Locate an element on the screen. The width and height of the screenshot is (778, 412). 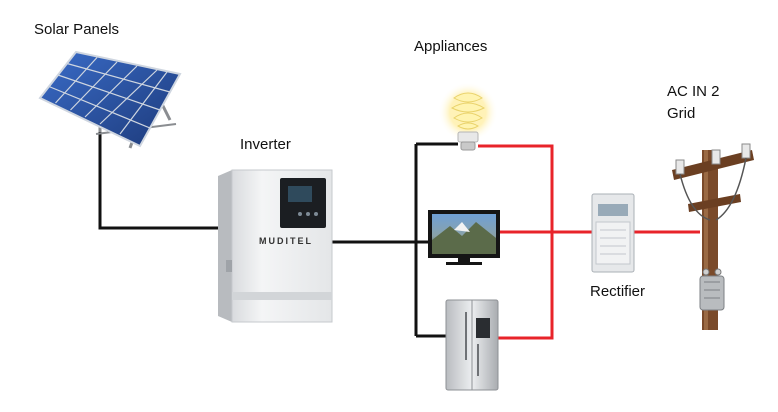
refrigerator-icon is located at coordinates (472, 345).